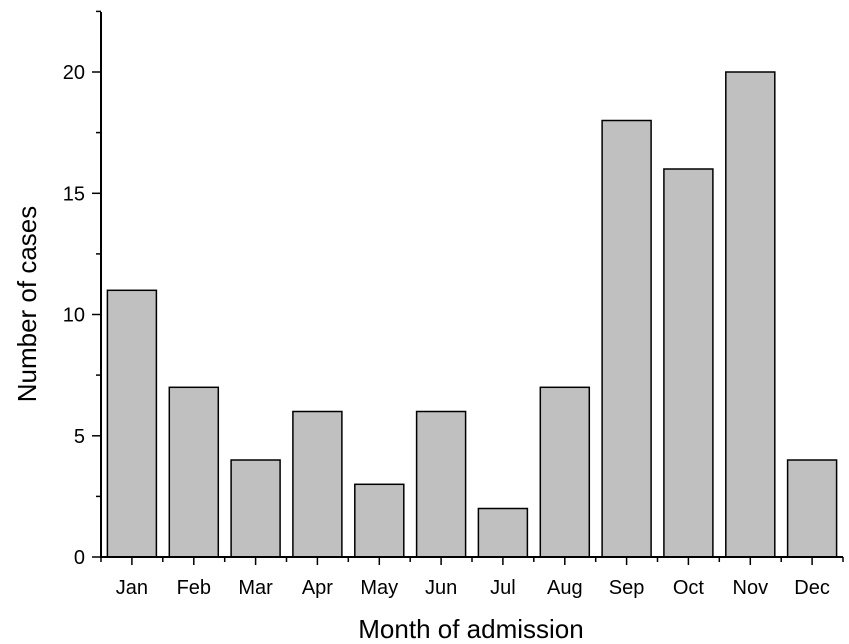 The height and width of the screenshot is (644, 849). Describe the element at coordinates (132, 423) in the screenshot. I see `bar-jan` at that location.